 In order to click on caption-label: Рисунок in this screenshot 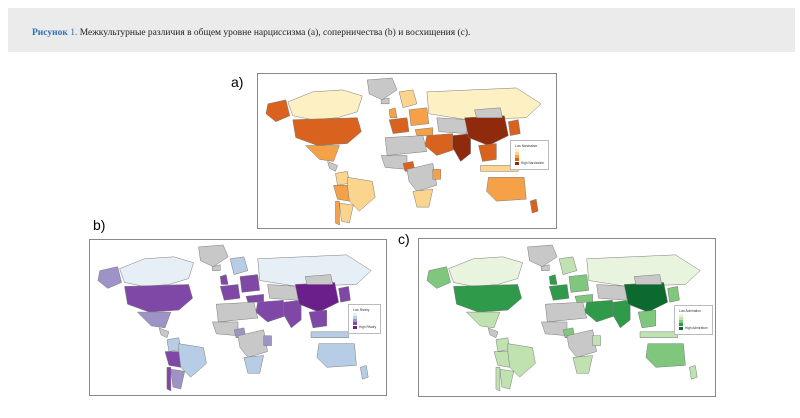, I will do `click(50, 33)`.